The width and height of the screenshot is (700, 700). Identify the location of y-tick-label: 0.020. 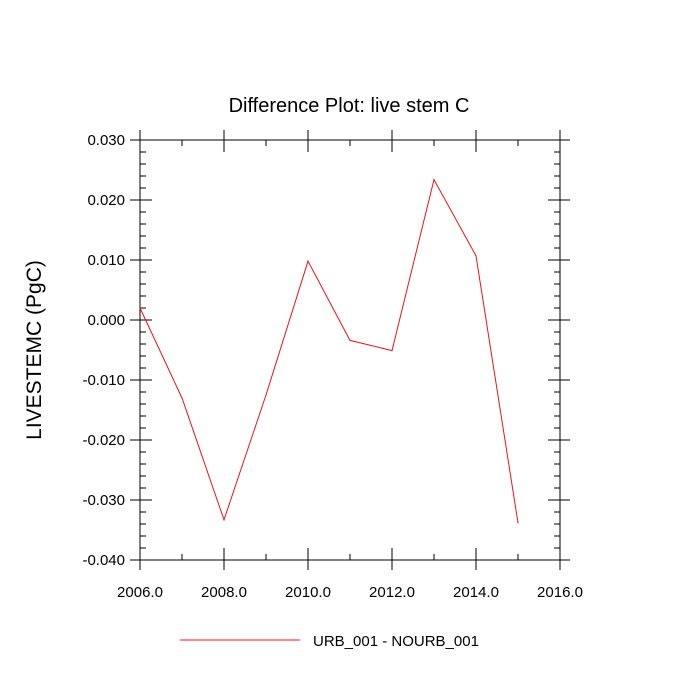
(106, 200).